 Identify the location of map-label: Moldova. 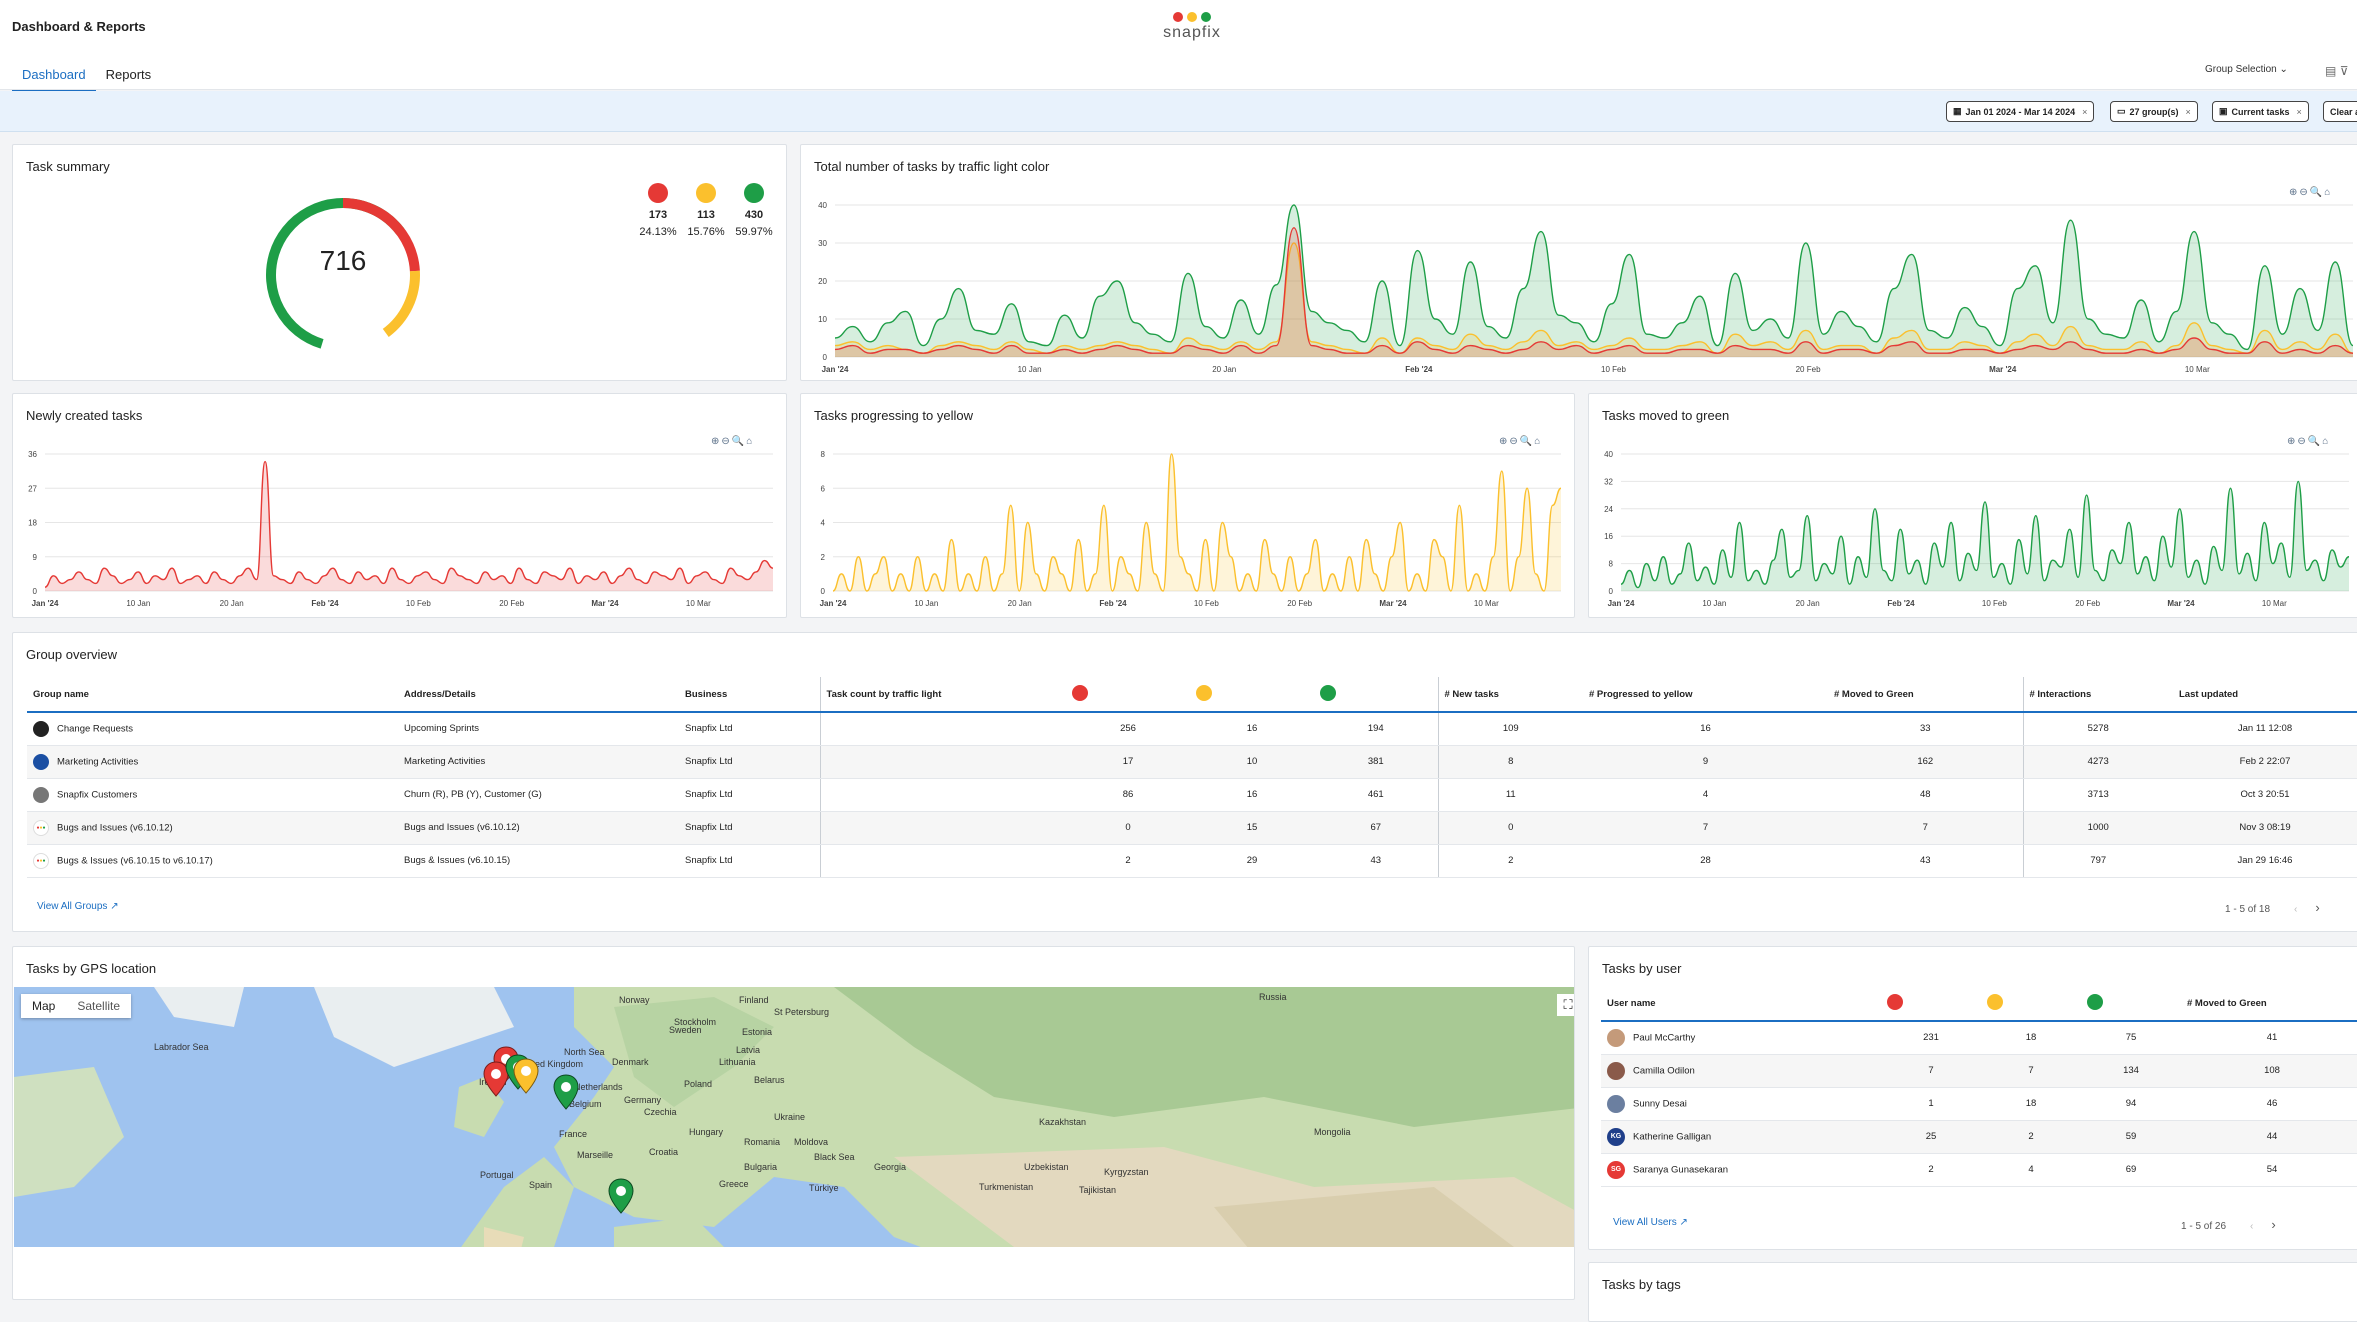
(811, 1142).